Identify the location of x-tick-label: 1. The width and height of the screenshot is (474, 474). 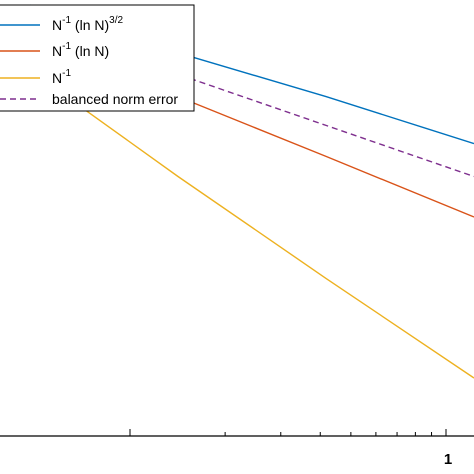
(448, 459).